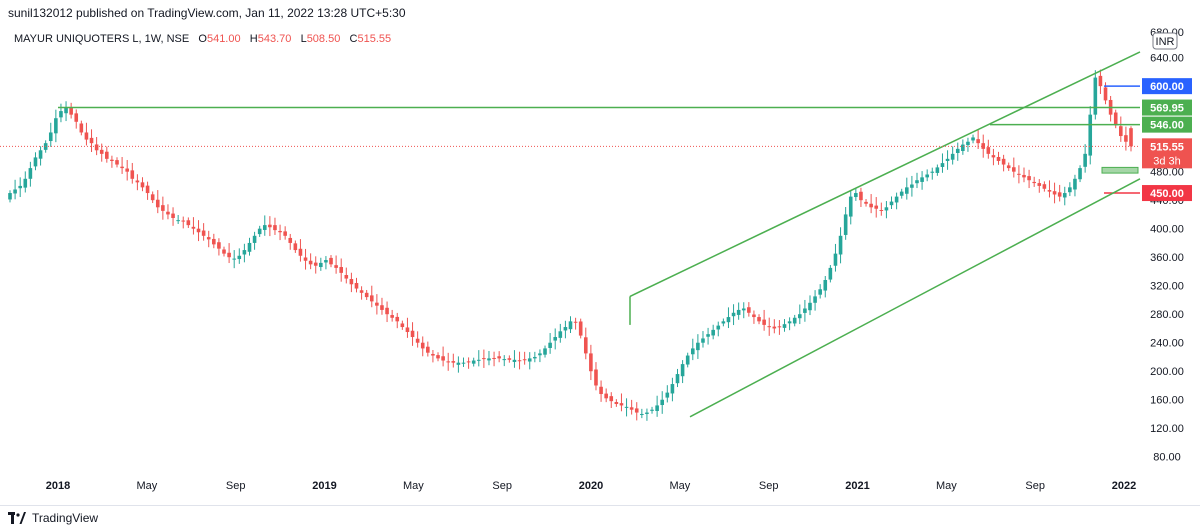 The image size is (1200, 531). Describe the element at coordinates (1167, 59) in the screenshot. I see `y-tick-label: 640.00` at that location.